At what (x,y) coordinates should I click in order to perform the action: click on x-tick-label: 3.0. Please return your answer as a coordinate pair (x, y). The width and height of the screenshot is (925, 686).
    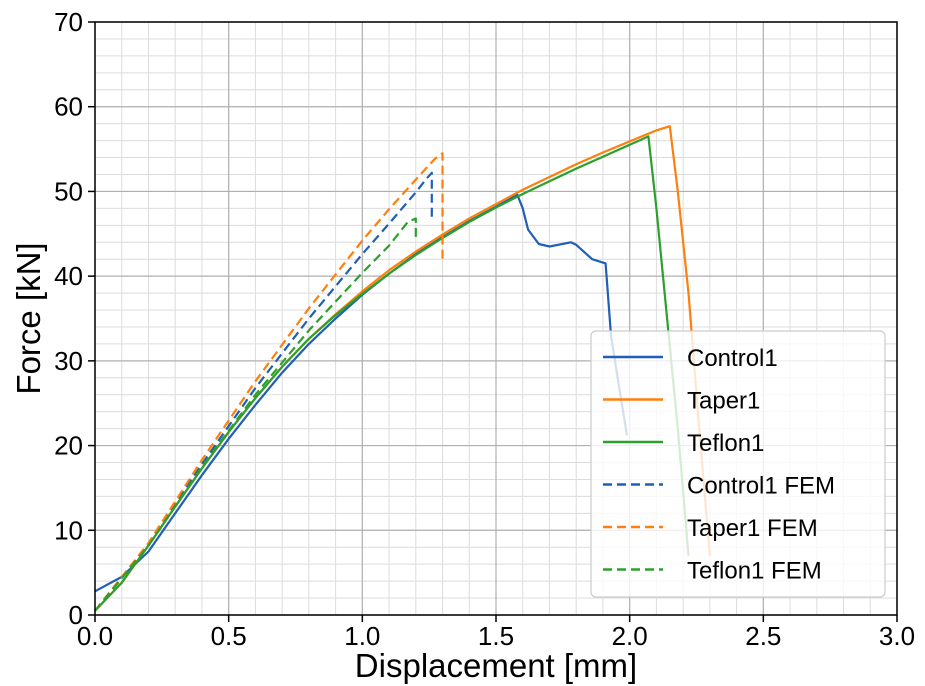
    Looking at the image, I should click on (897, 636).